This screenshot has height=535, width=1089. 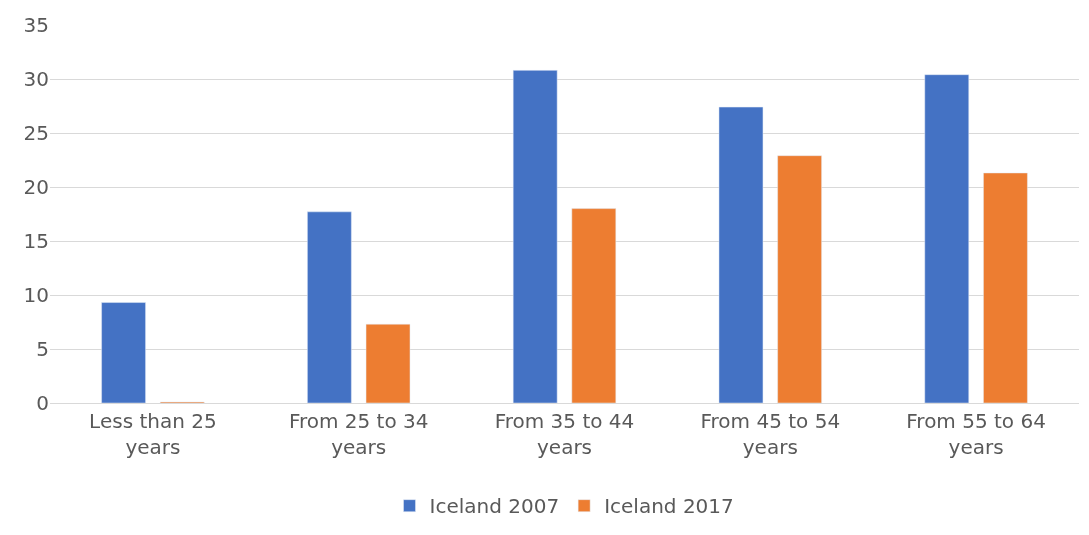 What do you see at coordinates (36, 133) in the screenshot?
I see `y-tick-label: 25` at bounding box center [36, 133].